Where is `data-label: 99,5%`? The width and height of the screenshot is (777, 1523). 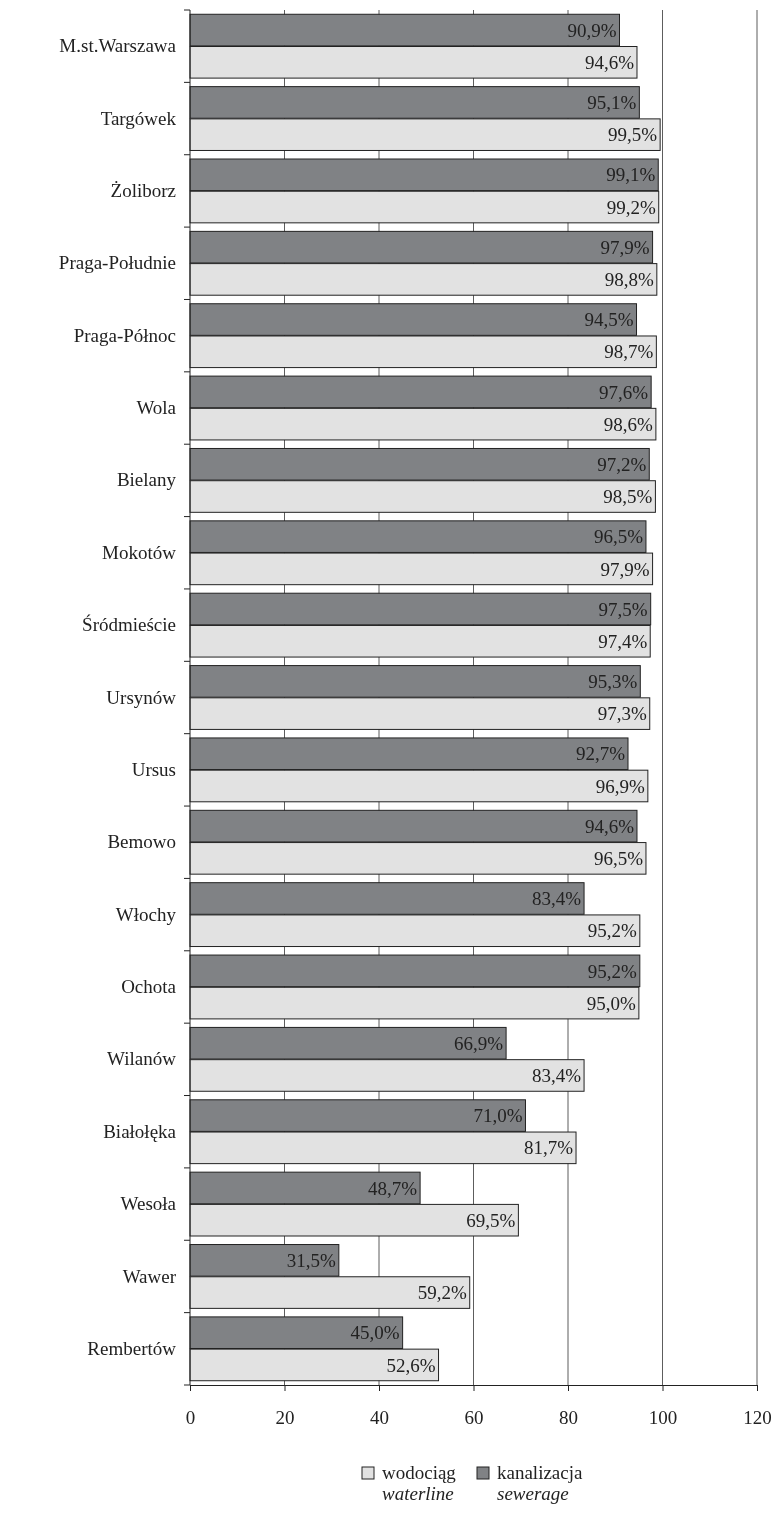
data-label: 99,5% is located at coordinates (633, 135).